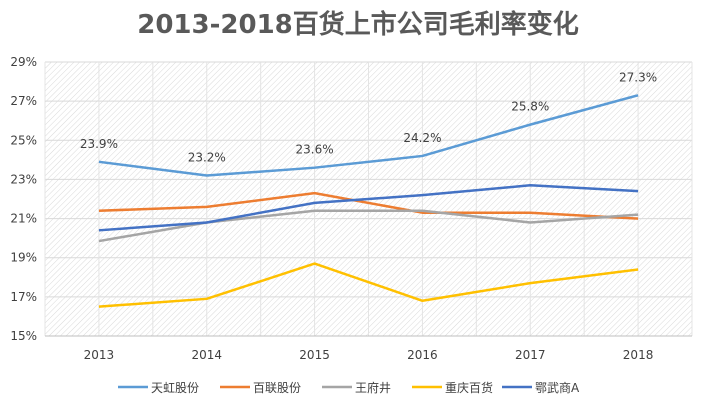  Describe the element at coordinates (369, 355) in the screenshot. I see `x-axis: 2013 2014 2015 2016 2017 2018` at that location.